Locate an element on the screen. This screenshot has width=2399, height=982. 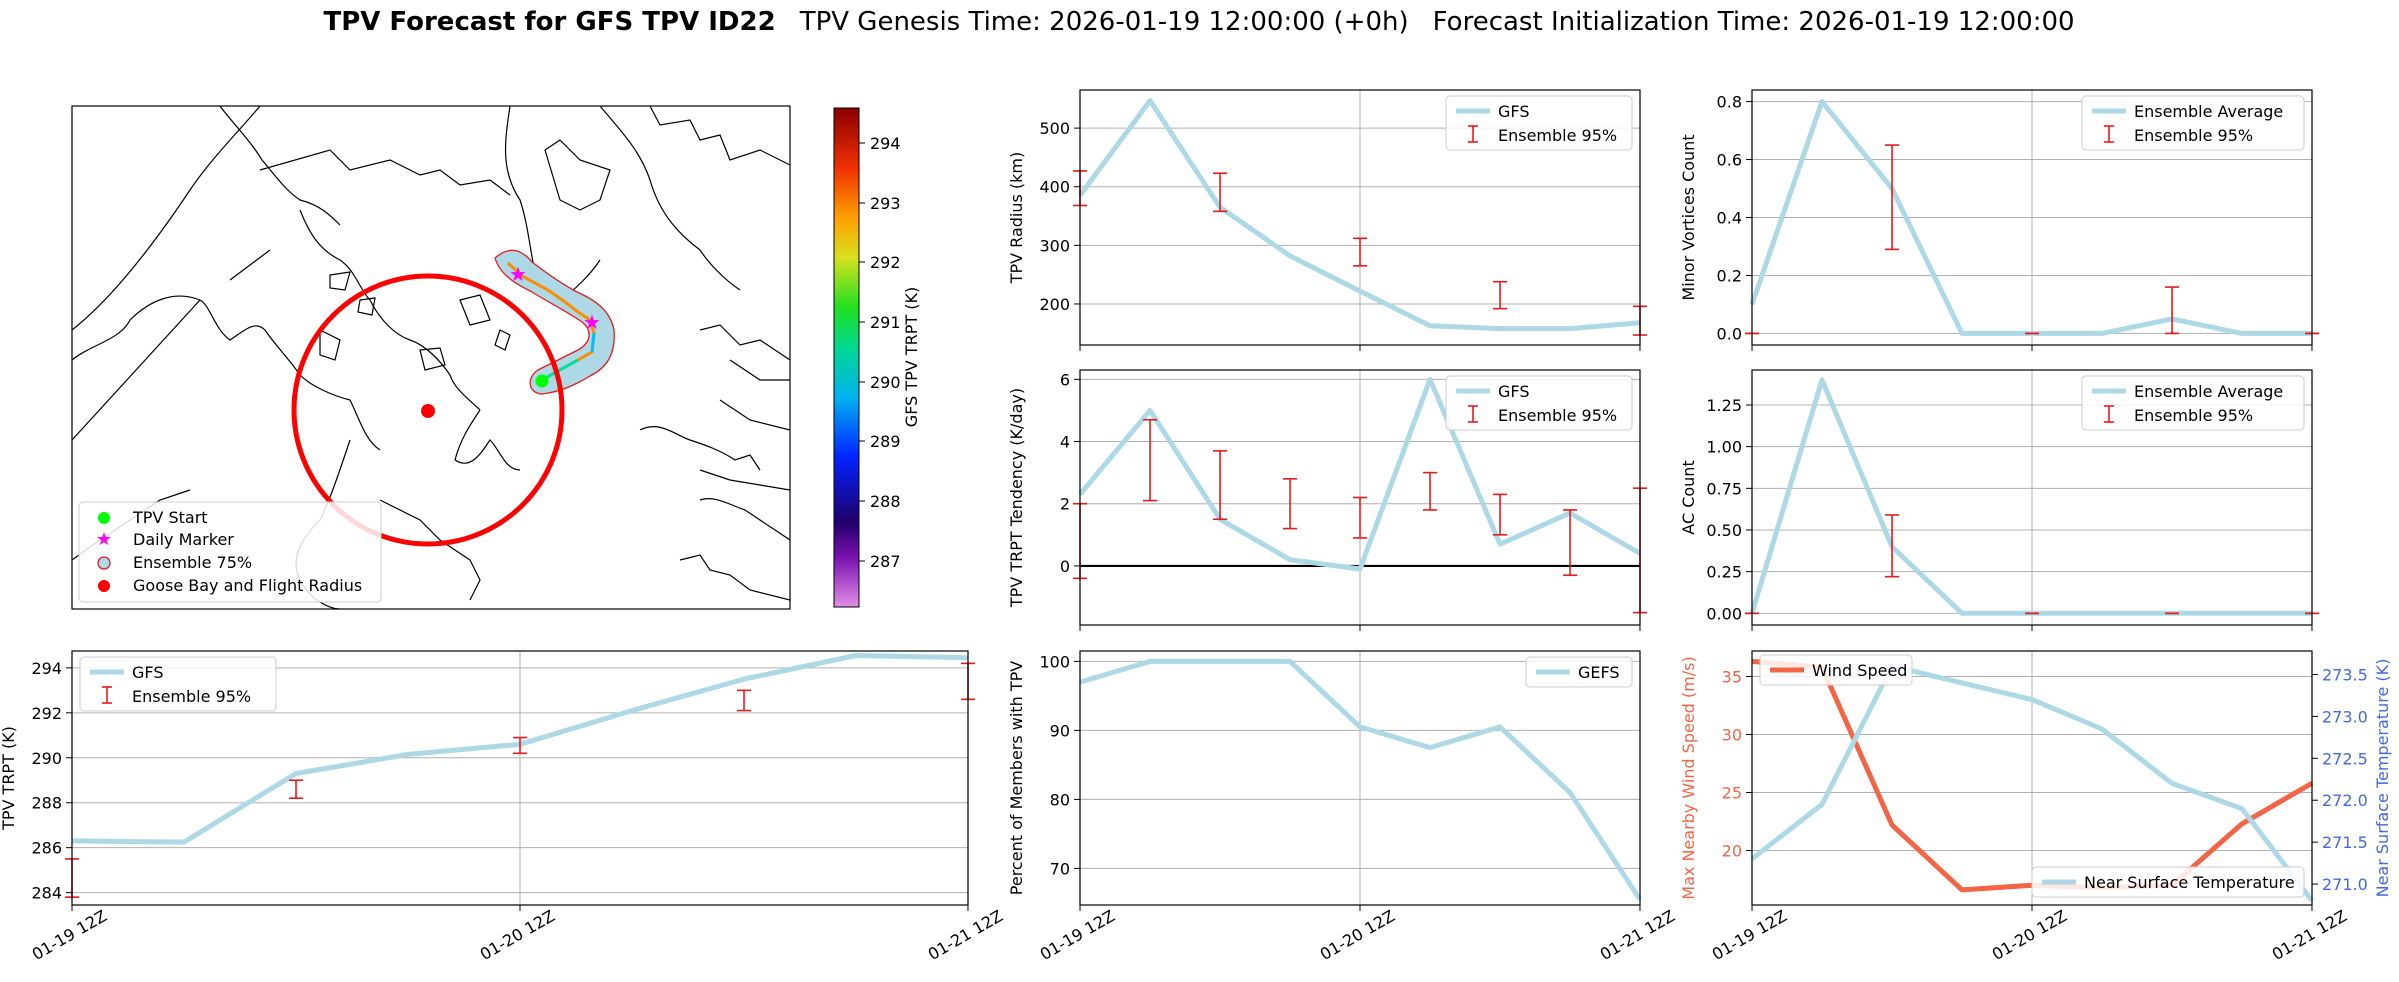
colorbar-tick-288: 288 is located at coordinates (885, 501).